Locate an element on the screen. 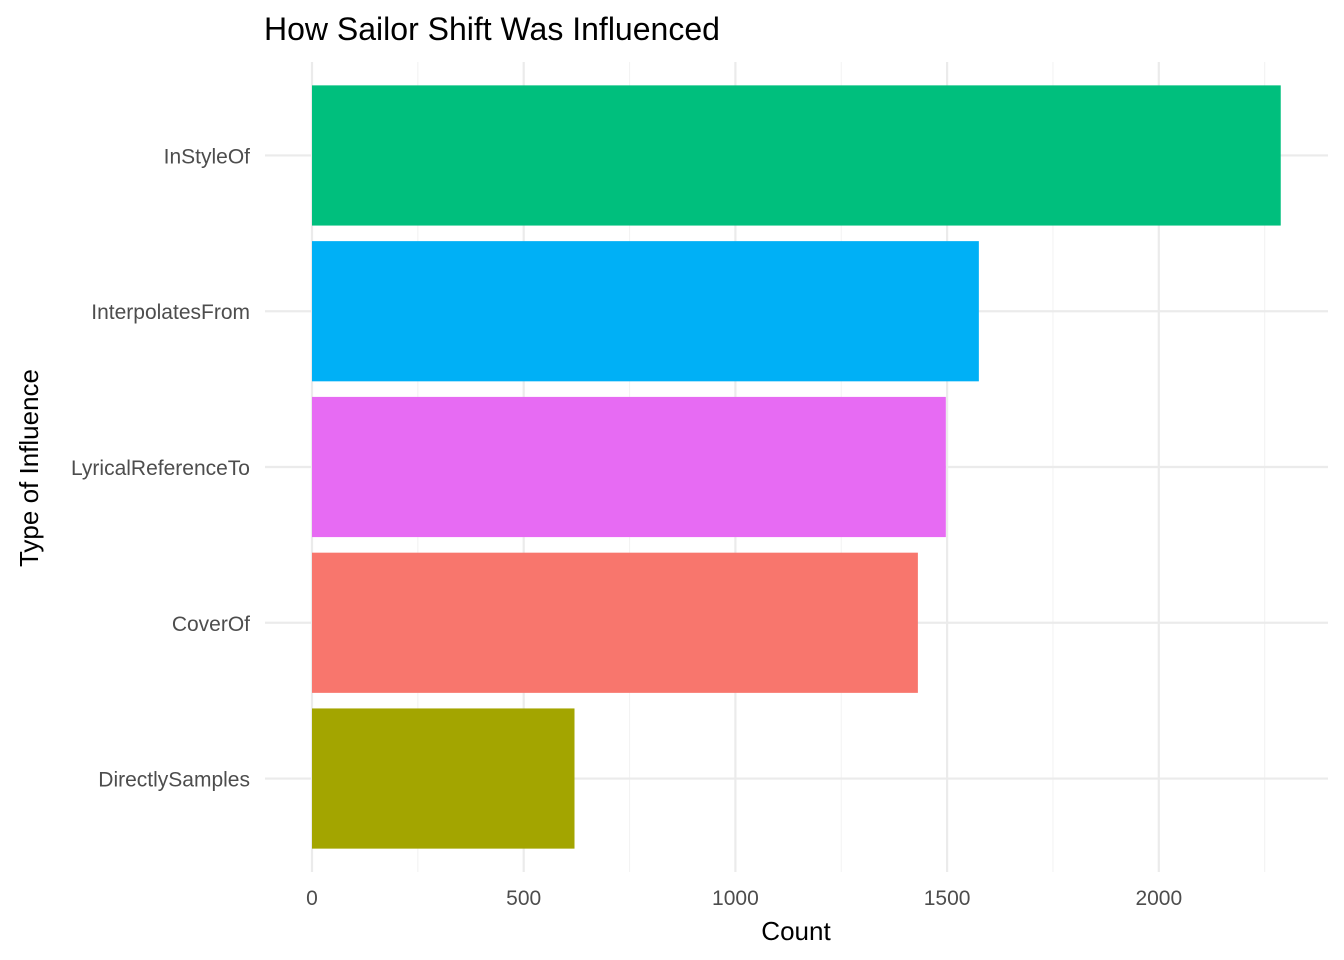  bar-CoverOf is located at coordinates (615, 622).